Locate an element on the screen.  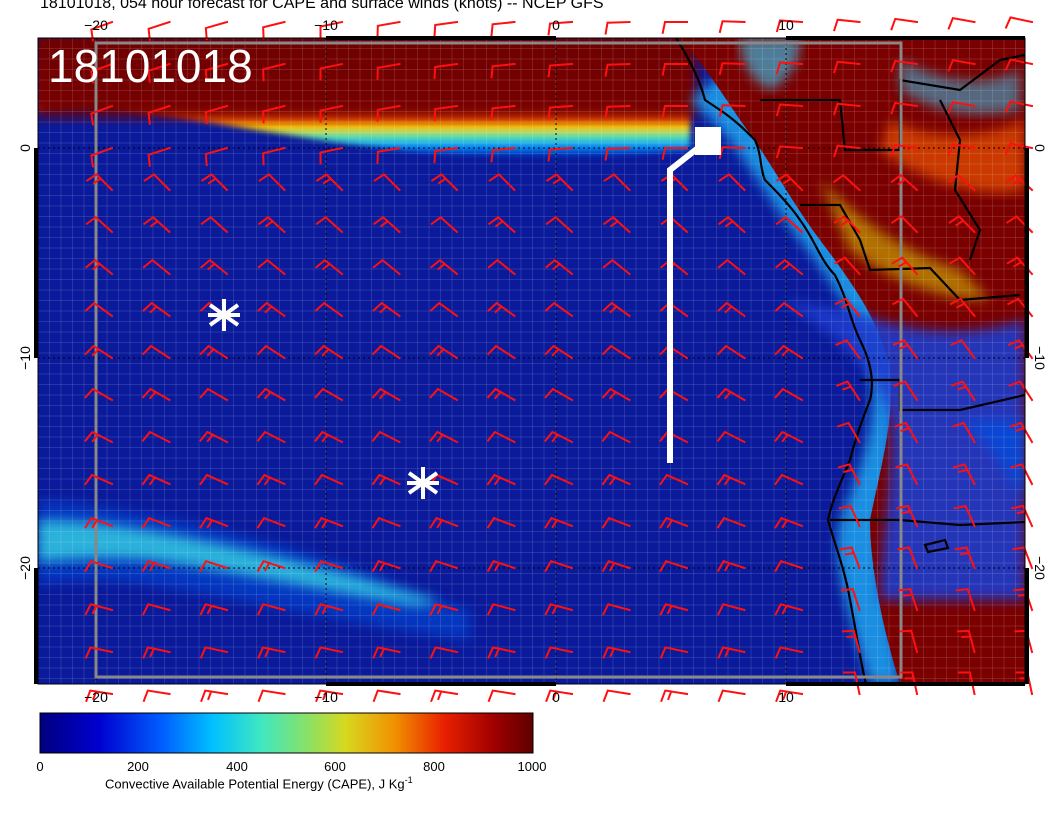
colorbar-tick: 200 is located at coordinates (138, 766).